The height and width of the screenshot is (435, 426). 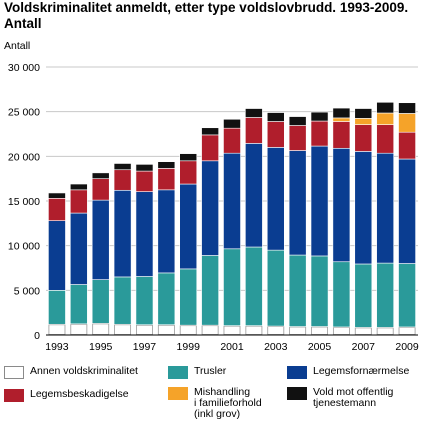 What do you see at coordinates (23, 23) in the screenshot?
I see `chart-subtitle: Antall` at bounding box center [23, 23].